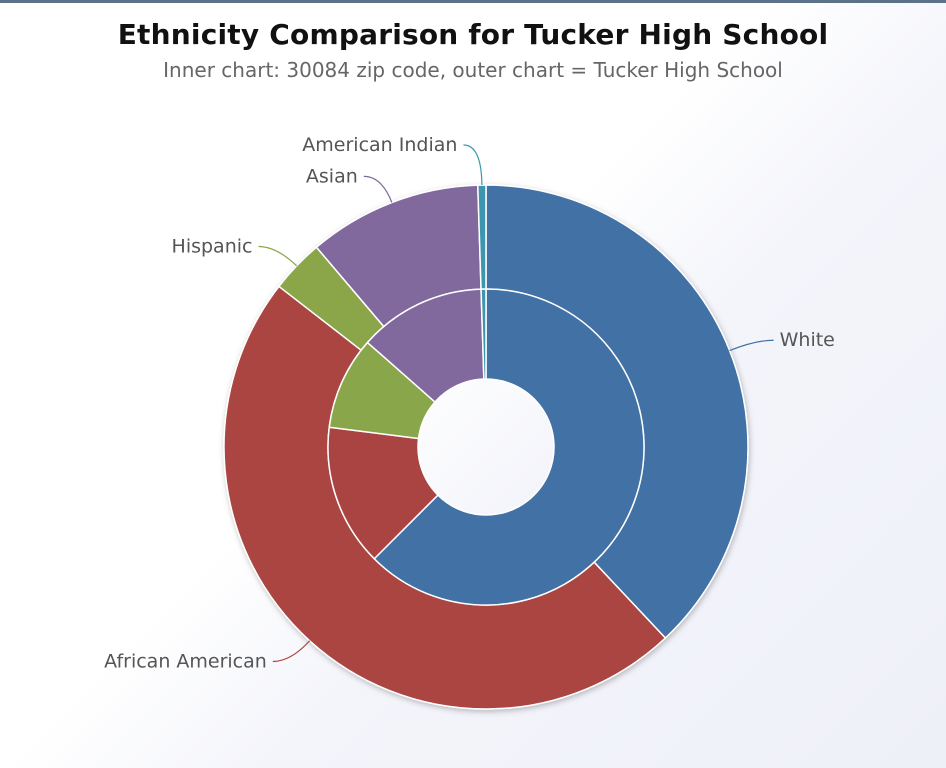 This screenshot has height=768, width=946. What do you see at coordinates (483, 334) in the screenshot?
I see `inner-slice-american-indian` at bounding box center [483, 334].